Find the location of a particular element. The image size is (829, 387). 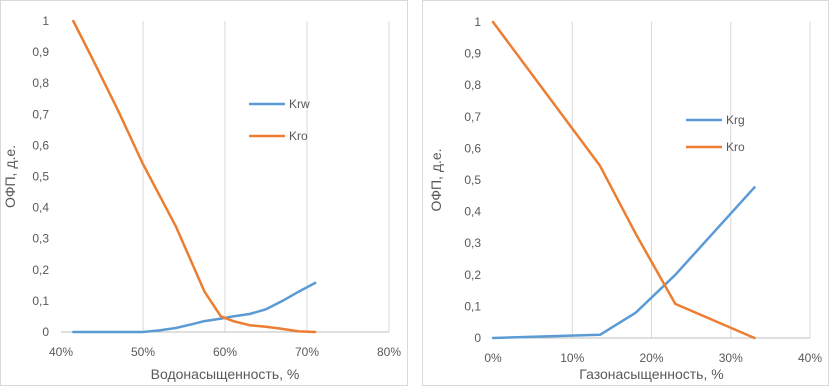

x-axis-title: Газонасыщенность, % is located at coordinates (651, 374).